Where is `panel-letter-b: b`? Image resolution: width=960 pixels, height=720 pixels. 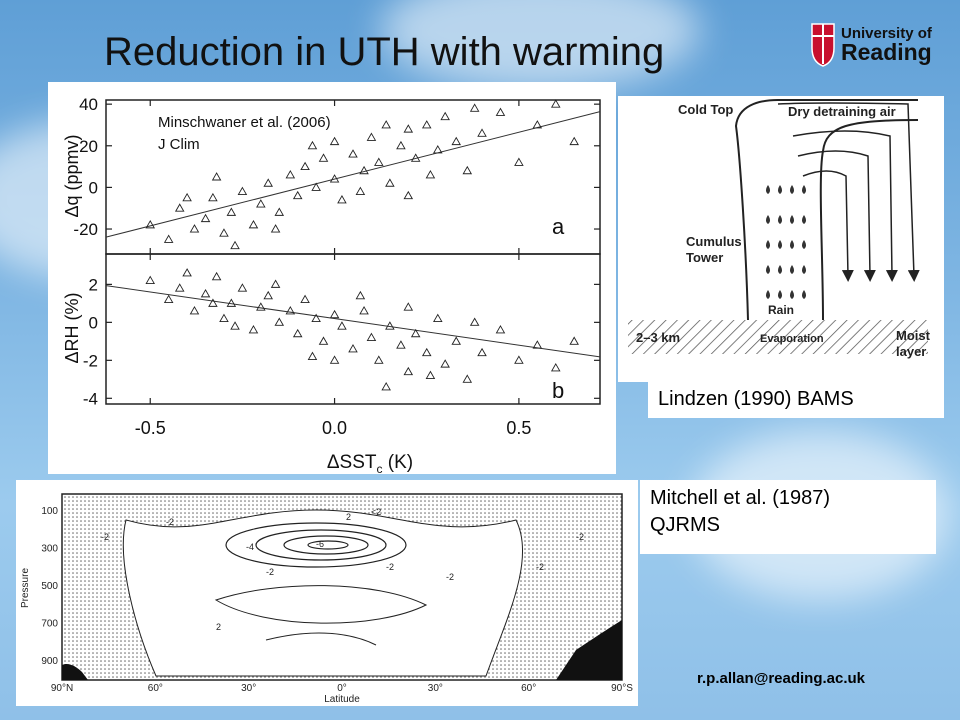
panel-letter-b: b is located at coordinates (558, 390).